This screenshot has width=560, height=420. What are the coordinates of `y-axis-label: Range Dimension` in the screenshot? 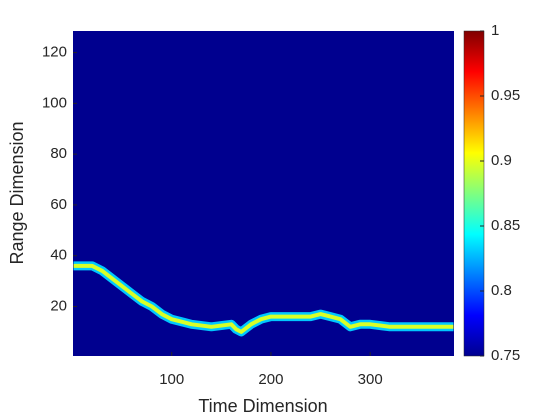 It's located at (17, 192).